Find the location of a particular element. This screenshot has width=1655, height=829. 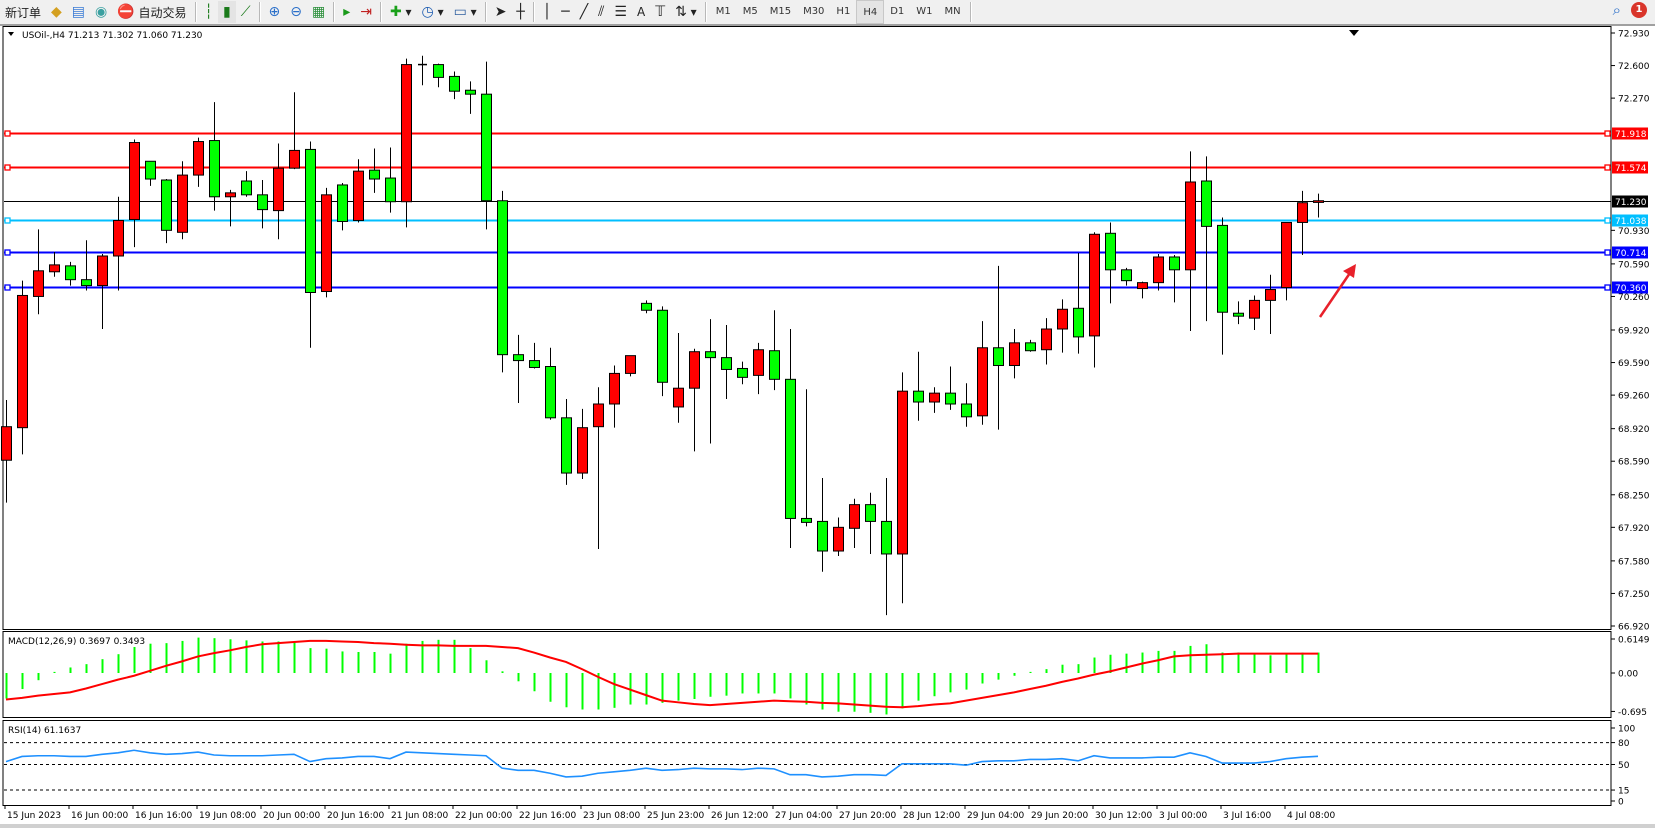

chart-menu-triangle-icon is located at coordinates (11, 34).